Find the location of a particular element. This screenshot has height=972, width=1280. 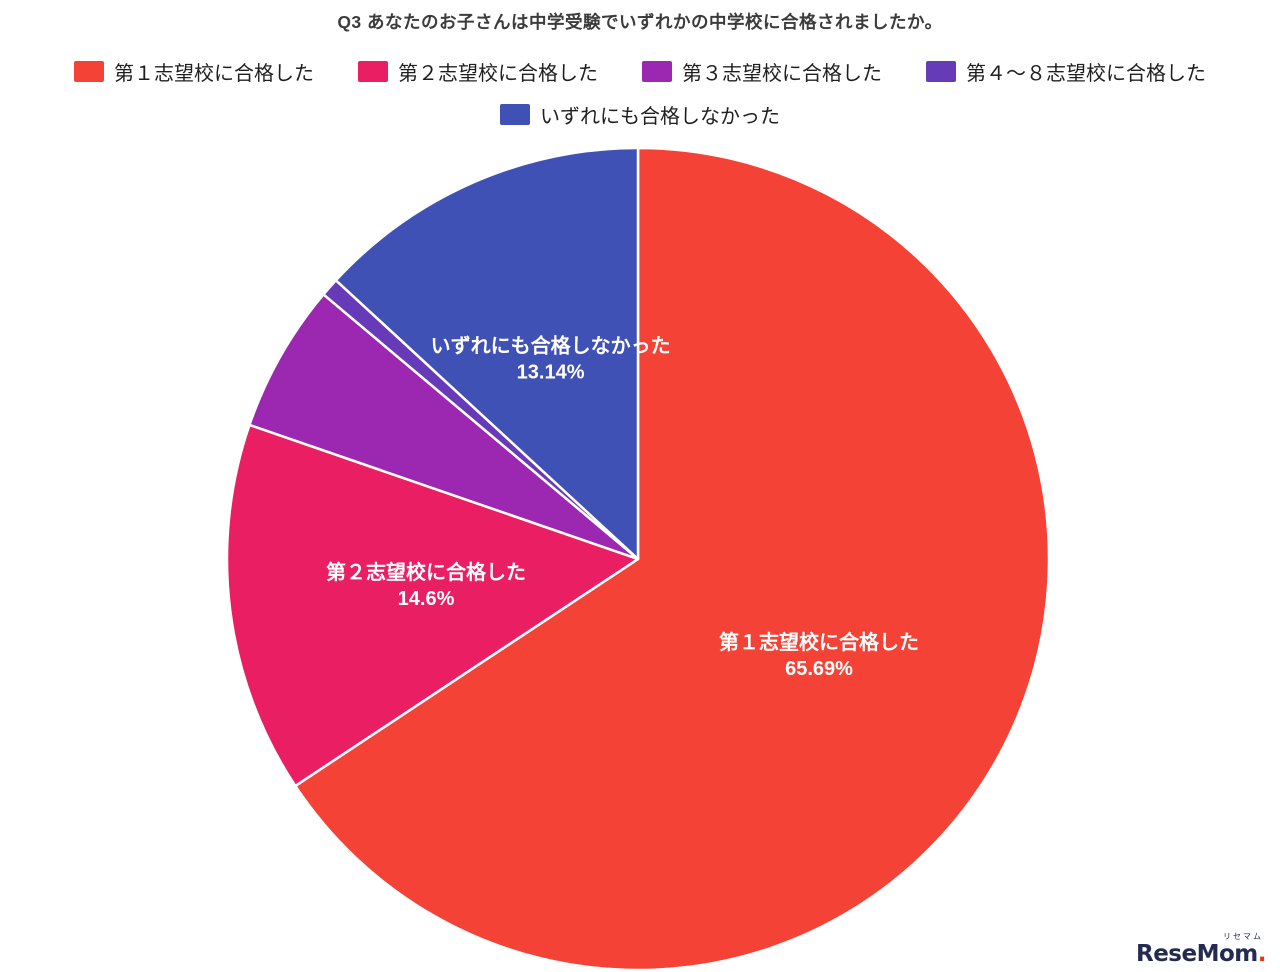

pie-slice-label: 第１志望校に合格した 65.69% is located at coordinates (819, 655).